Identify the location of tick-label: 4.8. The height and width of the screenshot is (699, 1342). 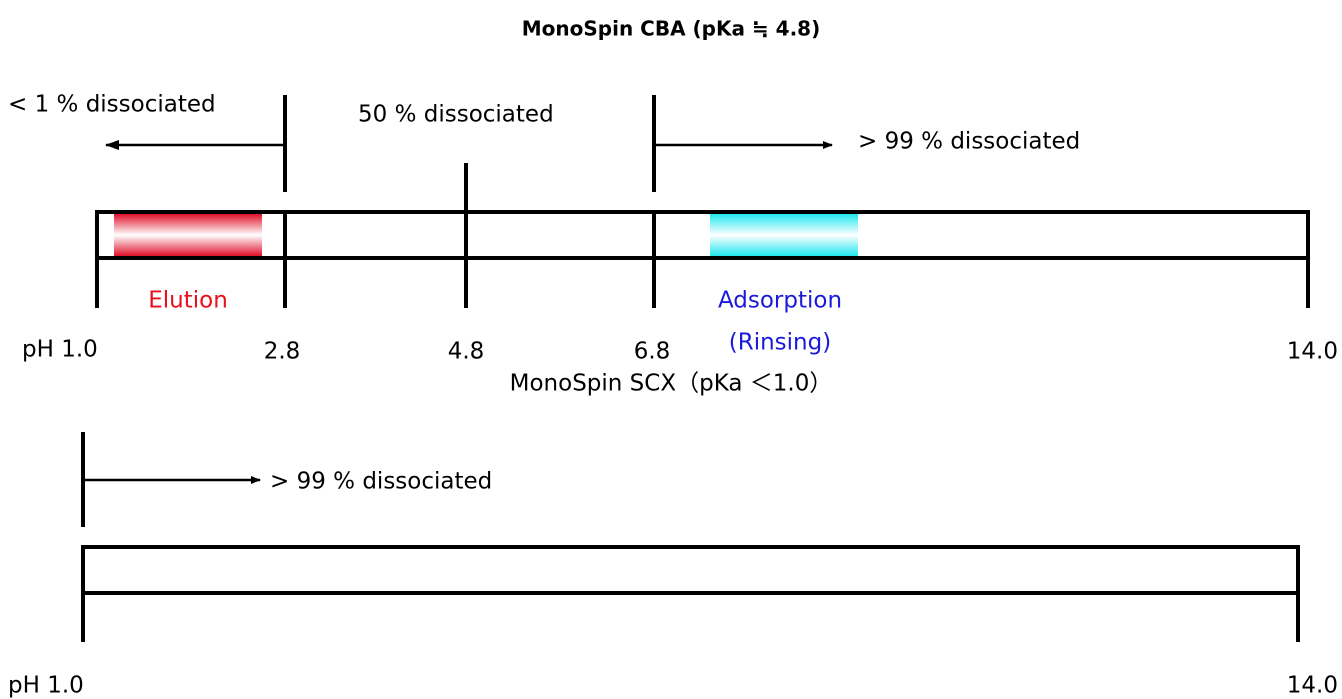
(466, 352).